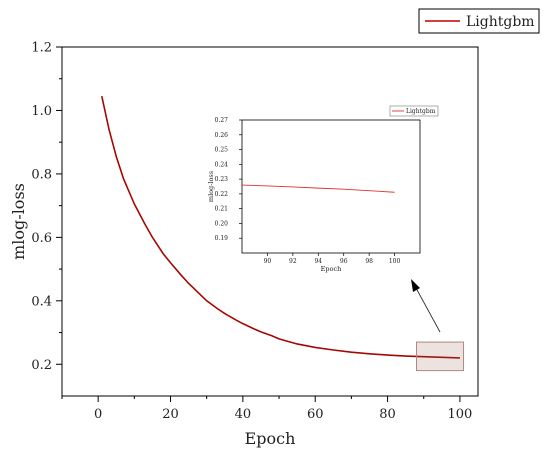 Image resolution: width=550 pixels, height=459 pixels. I want to click on main-x-axis-label: Epoch, so click(270, 438).